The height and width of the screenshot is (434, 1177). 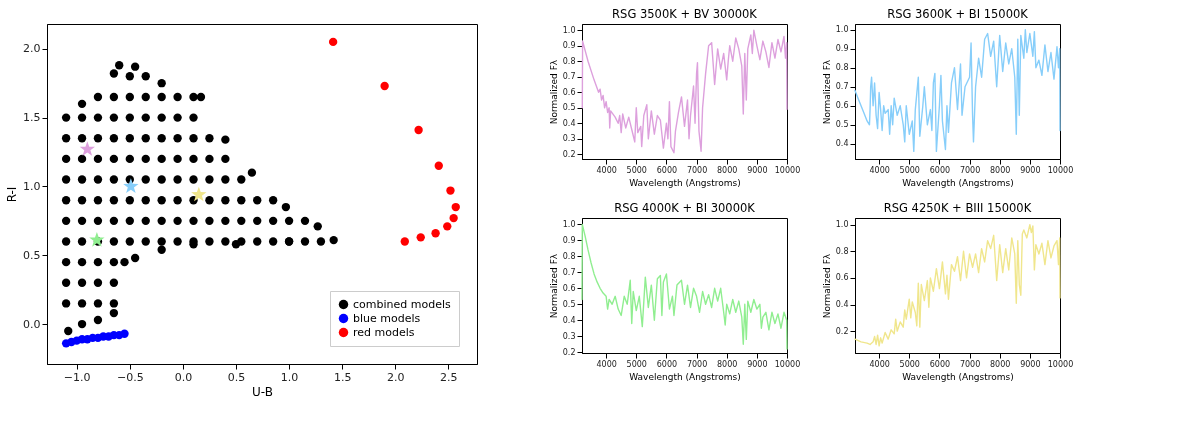 I want to click on legend-label: combined models, so click(x=402, y=304).